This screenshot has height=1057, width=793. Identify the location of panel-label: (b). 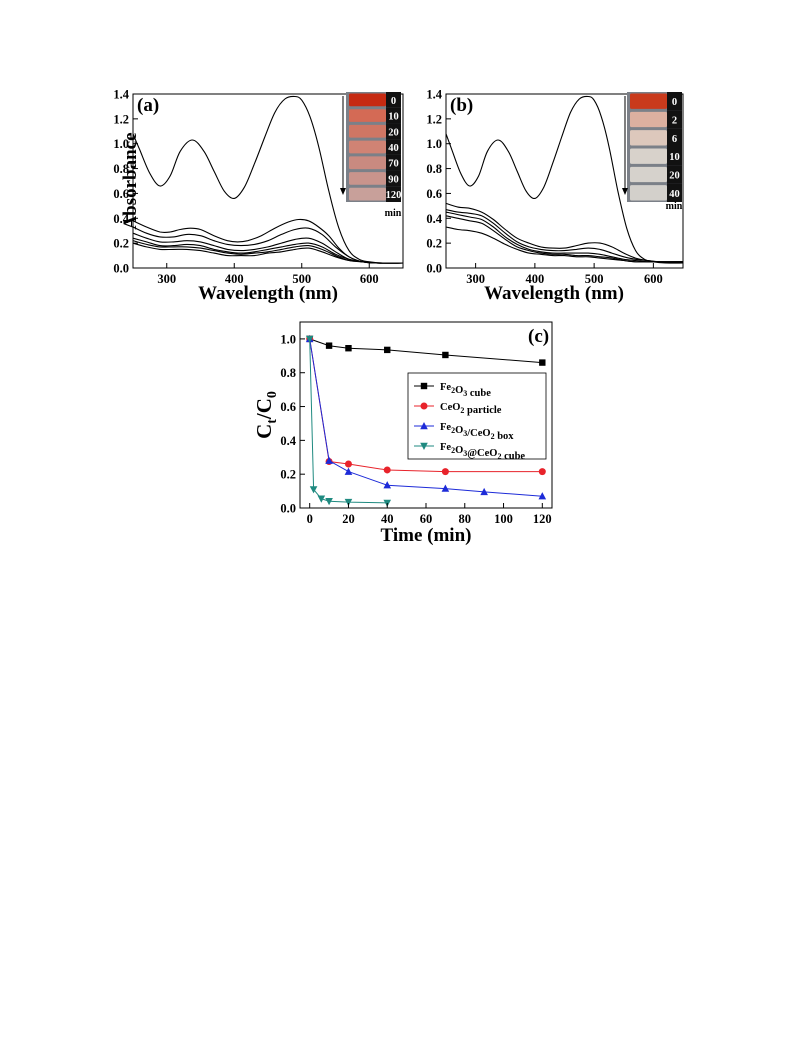
(461, 105).